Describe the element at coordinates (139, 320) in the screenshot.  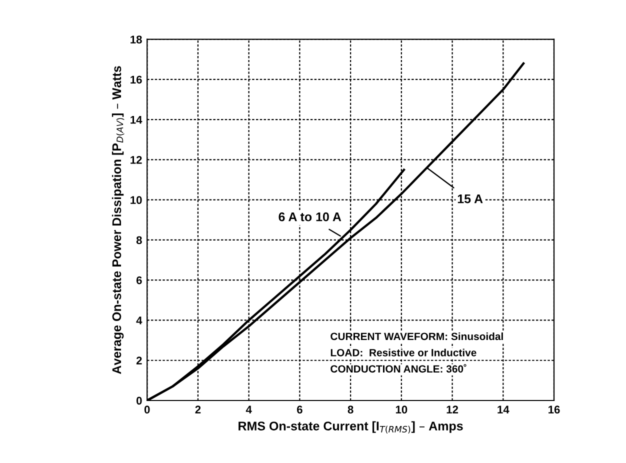
I see `y-tick-label: 4` at that location.